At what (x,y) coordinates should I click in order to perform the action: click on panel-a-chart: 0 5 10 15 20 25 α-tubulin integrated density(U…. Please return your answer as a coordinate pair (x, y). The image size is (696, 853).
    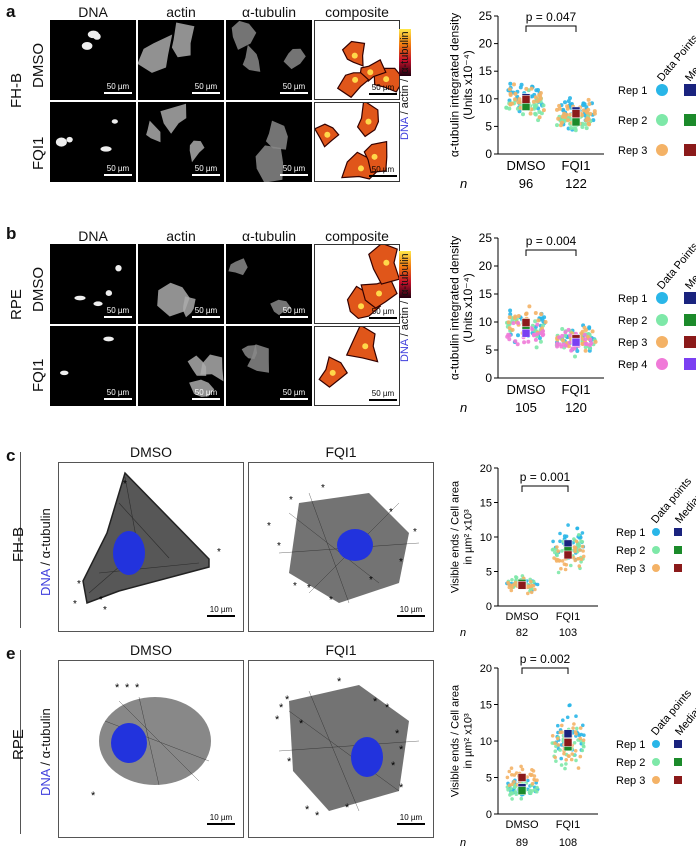
    Looking at the image, I should click on (571, 100).